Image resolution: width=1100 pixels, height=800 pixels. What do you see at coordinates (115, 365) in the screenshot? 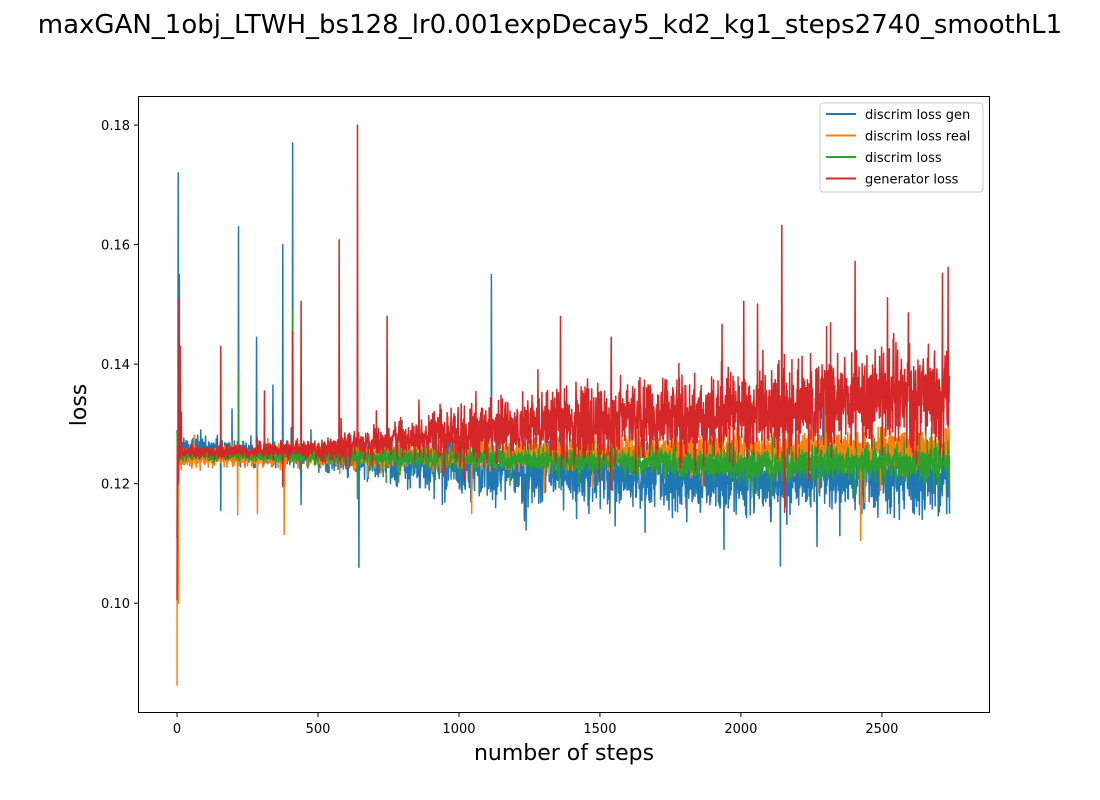
I see `y-tick-label: 0.14` at bounding box center [115, 365].